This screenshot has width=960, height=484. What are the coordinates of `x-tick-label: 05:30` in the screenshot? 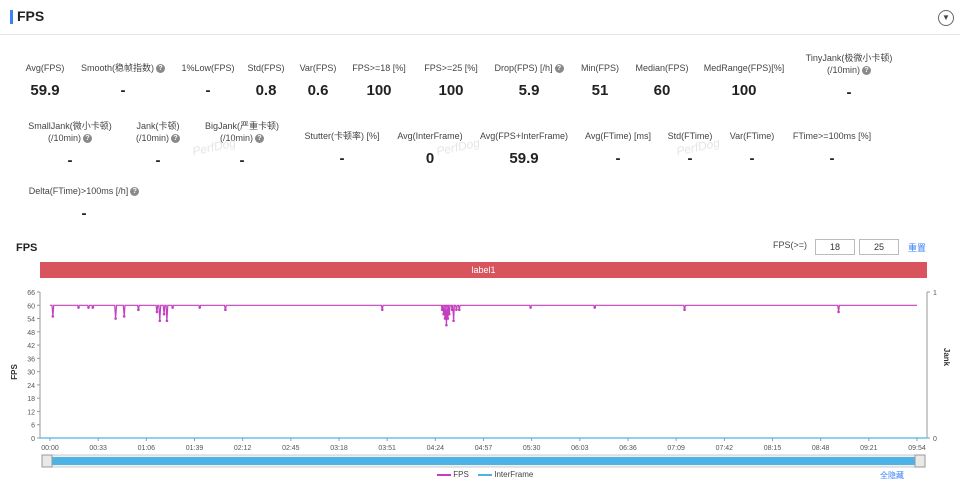 It's located at (532, 448).